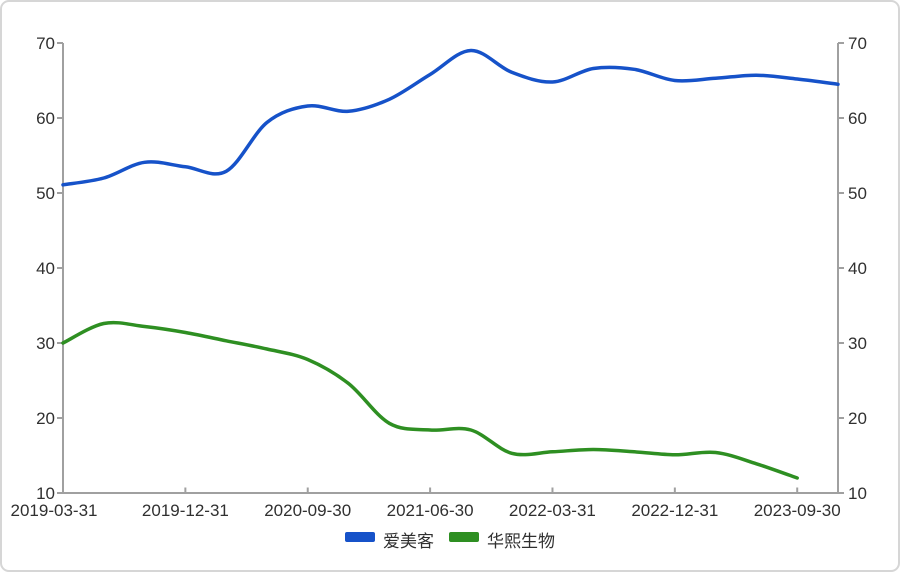  I want to click on y-tick-label-left: 10, so click(45, 493).